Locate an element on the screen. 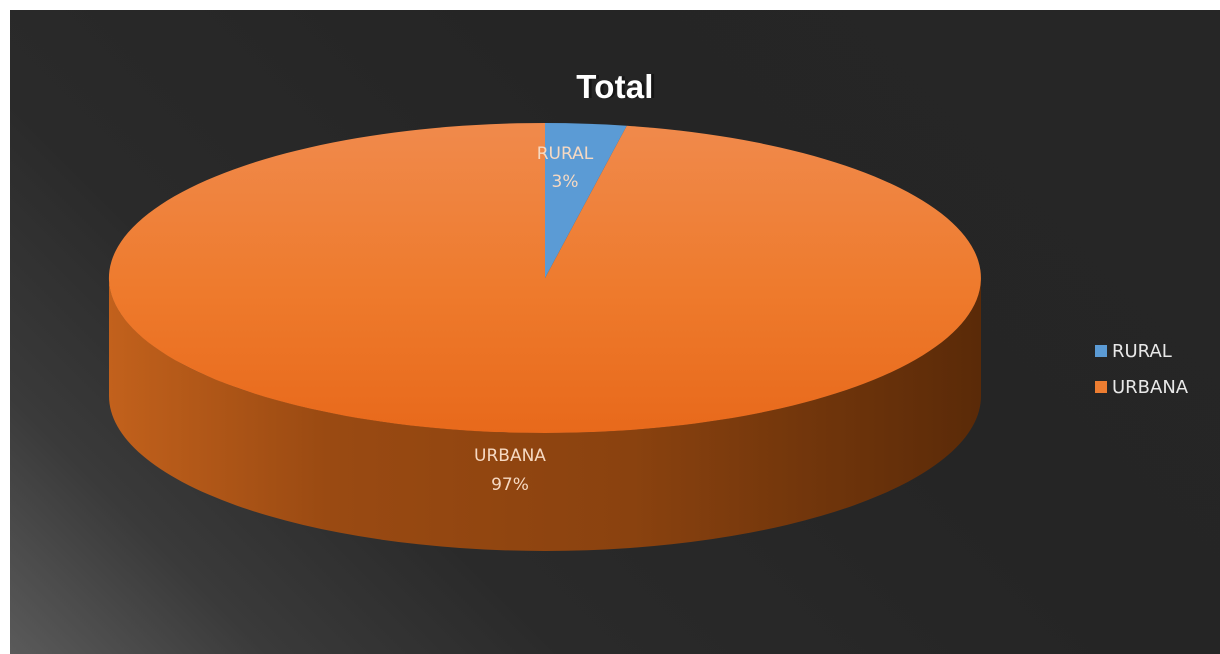 The image size is (1220, 654). legend-swatch-rural is located at coordinates (1101, 351).